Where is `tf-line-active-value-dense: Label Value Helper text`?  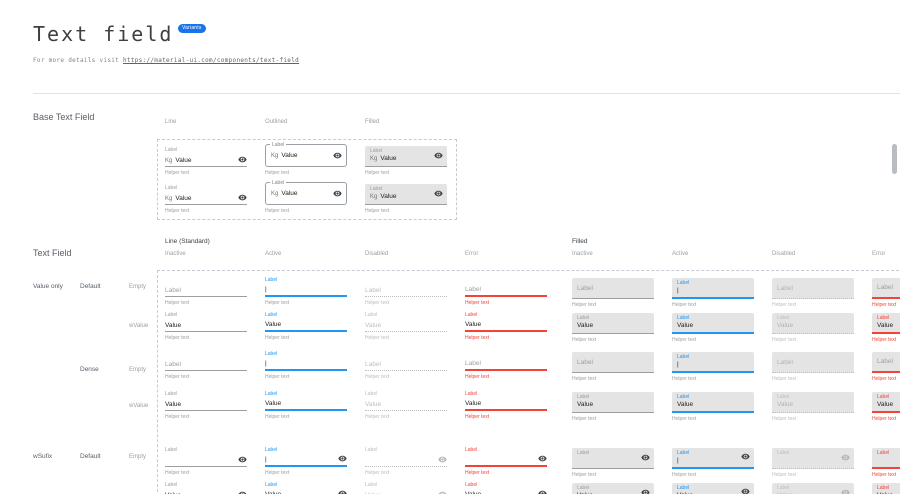
tf-line-active-value-dense: Label Value Helper text is located at coordinates (306, 405).